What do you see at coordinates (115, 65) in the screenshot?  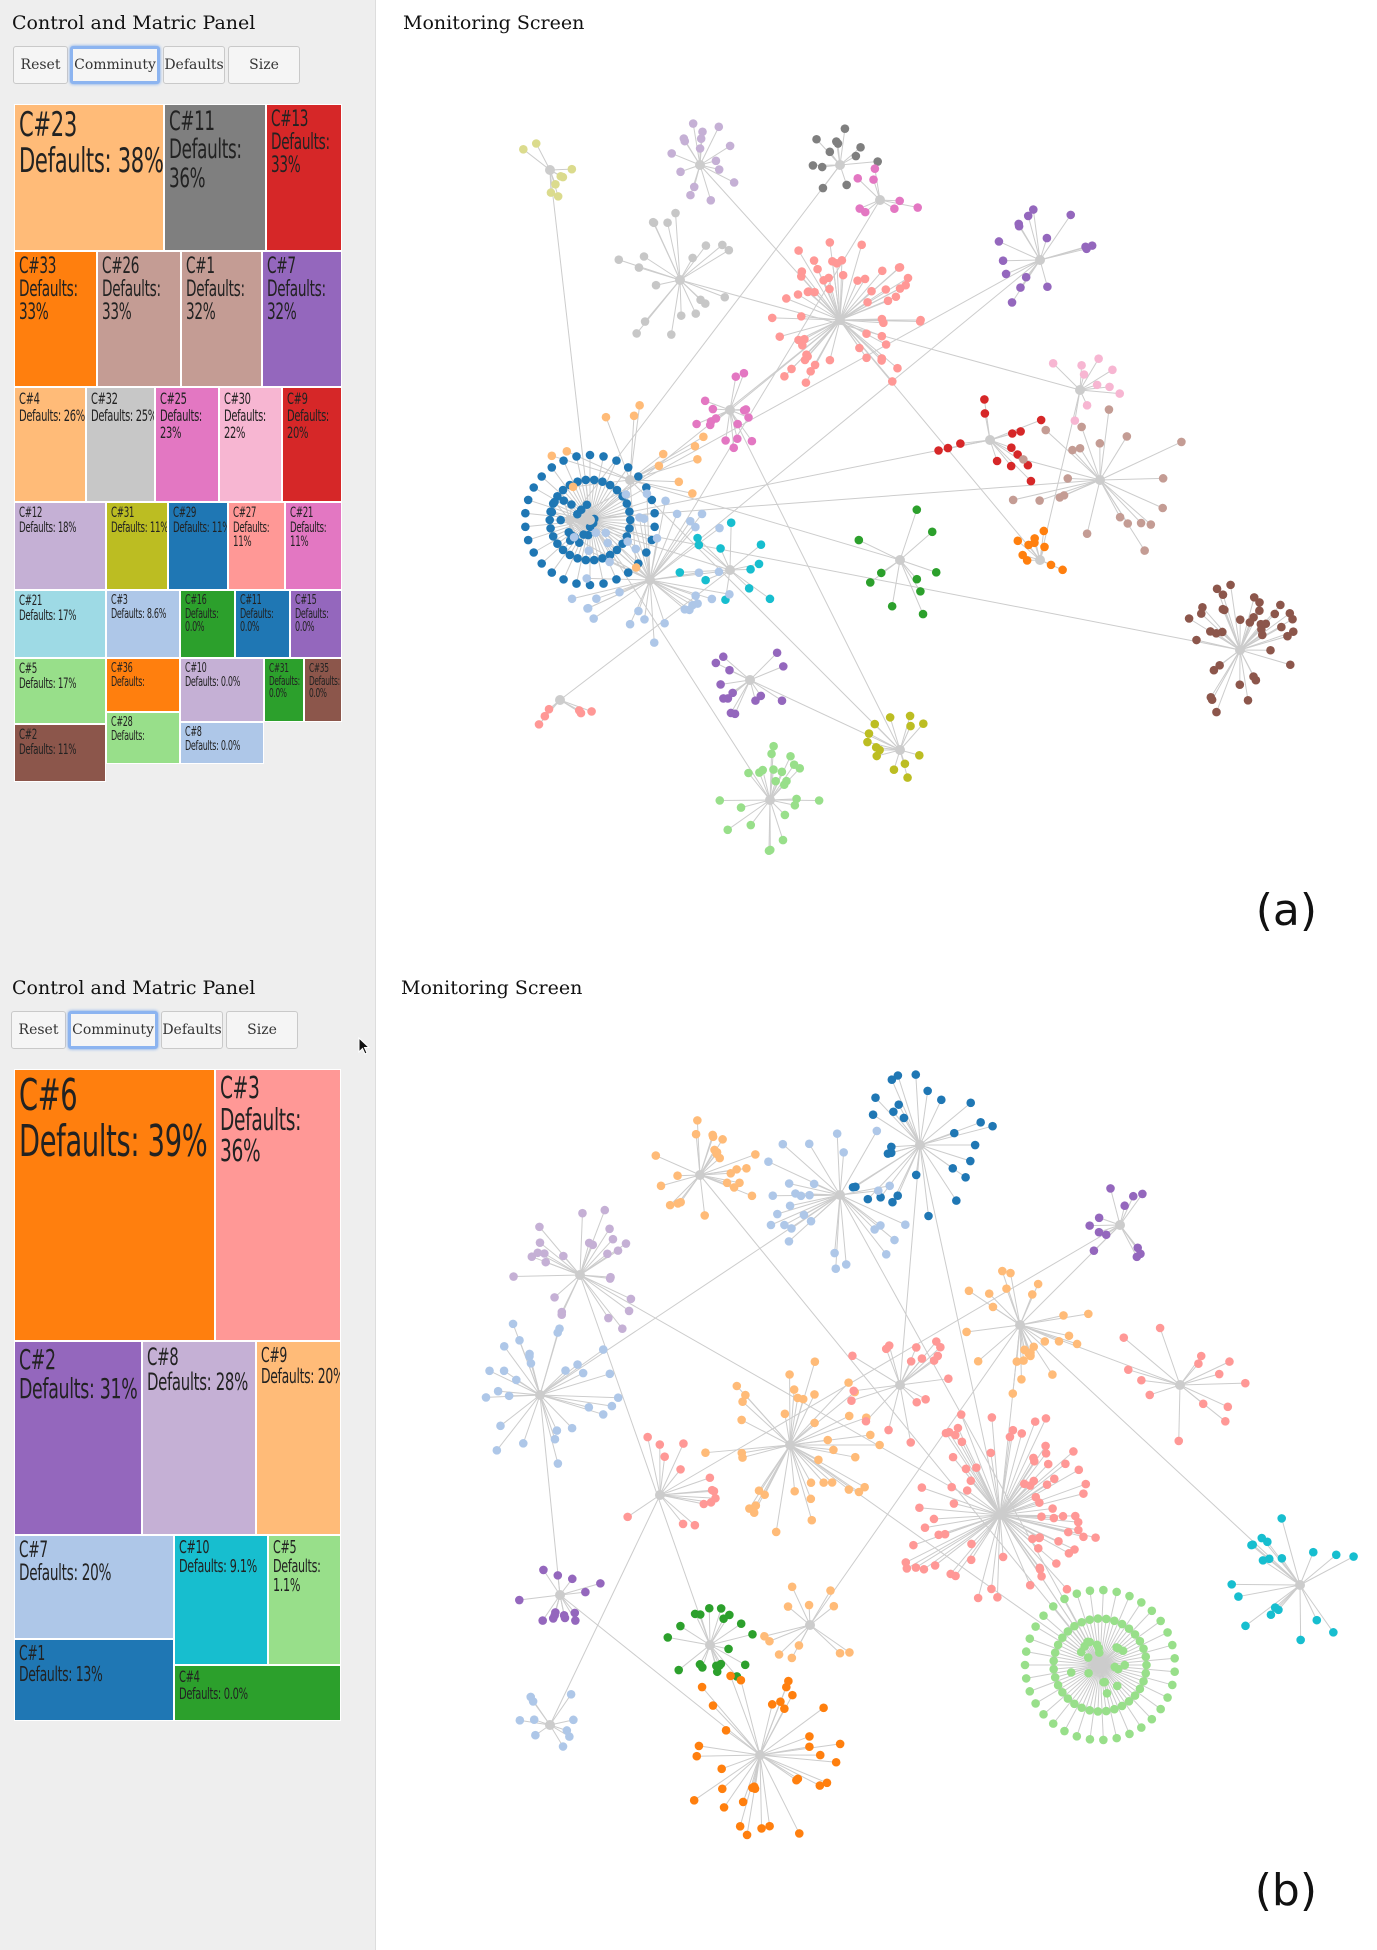 I see `community-button: Comminuty` at bounding box center [115, 65].